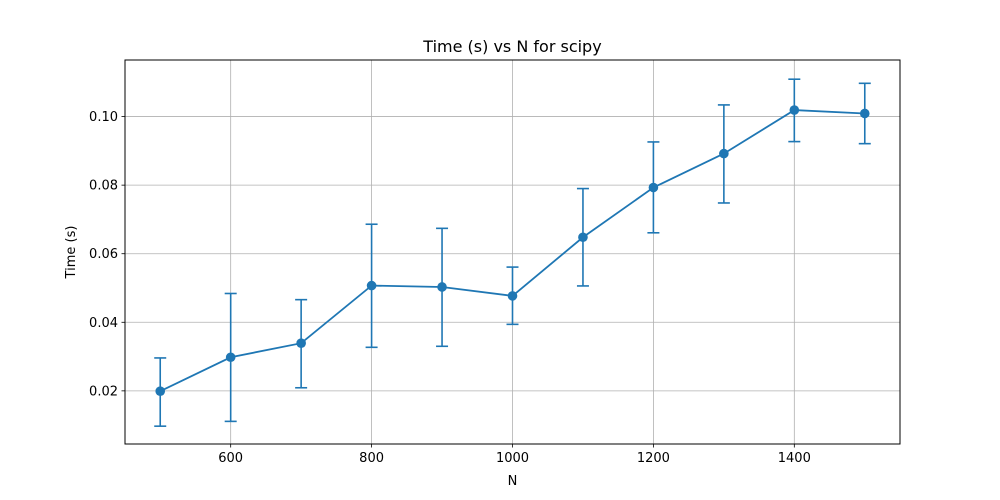  I want to click on y-tick-label: 0.02, so click(103, 391).